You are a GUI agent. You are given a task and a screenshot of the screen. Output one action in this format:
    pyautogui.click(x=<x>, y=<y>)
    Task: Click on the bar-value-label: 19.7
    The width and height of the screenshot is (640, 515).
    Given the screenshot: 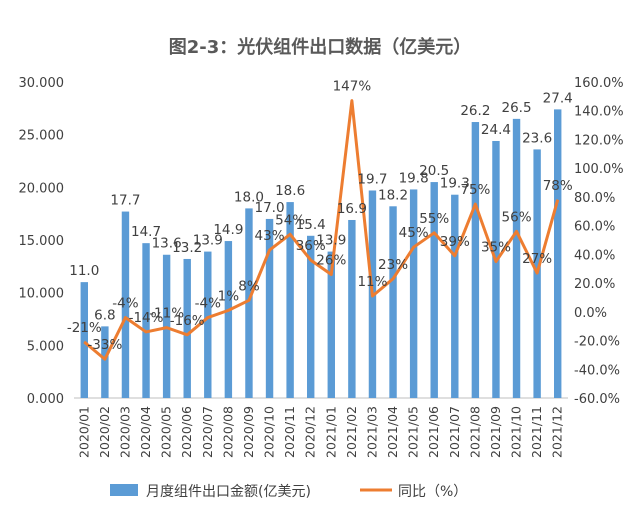 What is the action you would take?
    pyautogui.click(x=372, y=179)
    